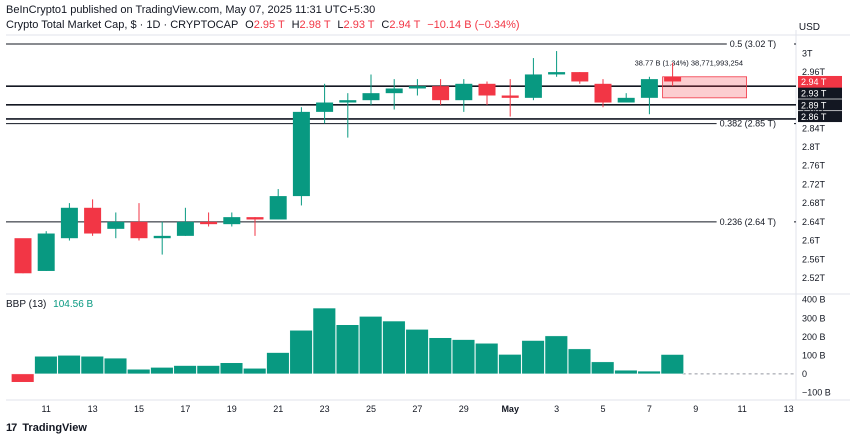 Image resolution: width=850 pixels, height=439 pixels. I want to click on price-tick-label: 2.64T, so click(814, 222).